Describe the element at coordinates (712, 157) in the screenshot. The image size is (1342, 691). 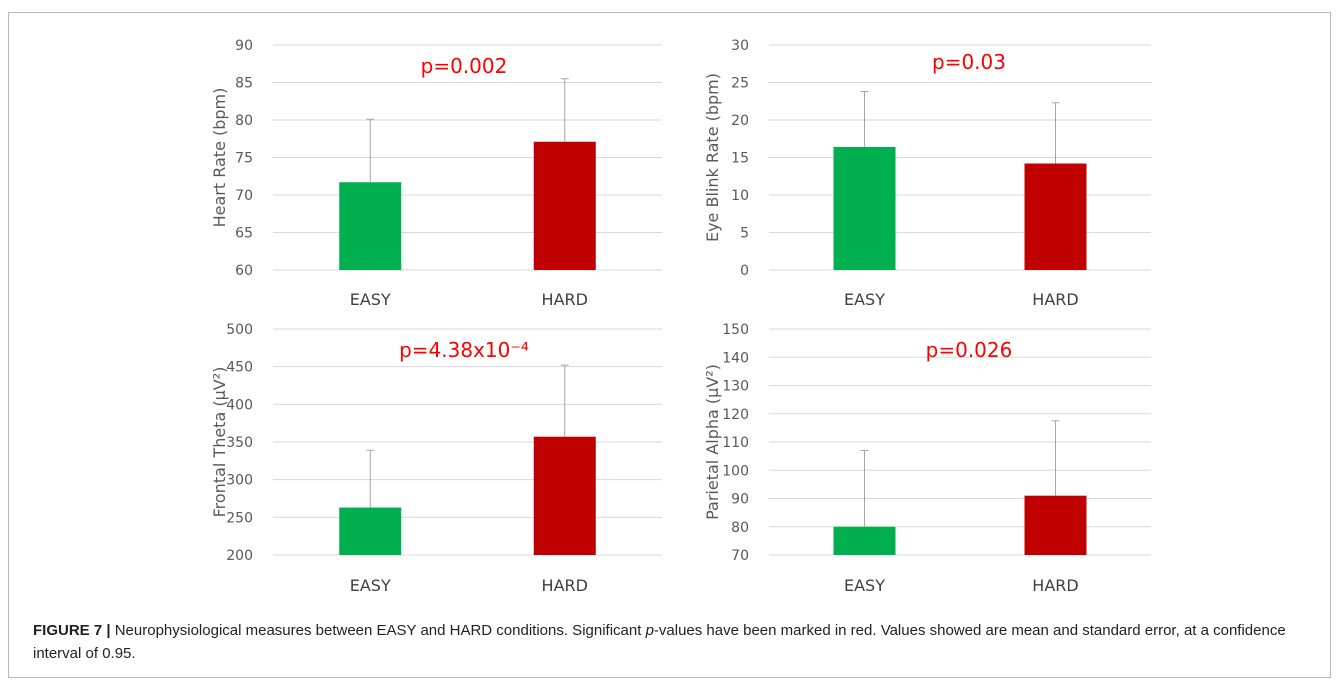
I see `y-axis-title: Eye Blink Rate (bpm)` at that location.